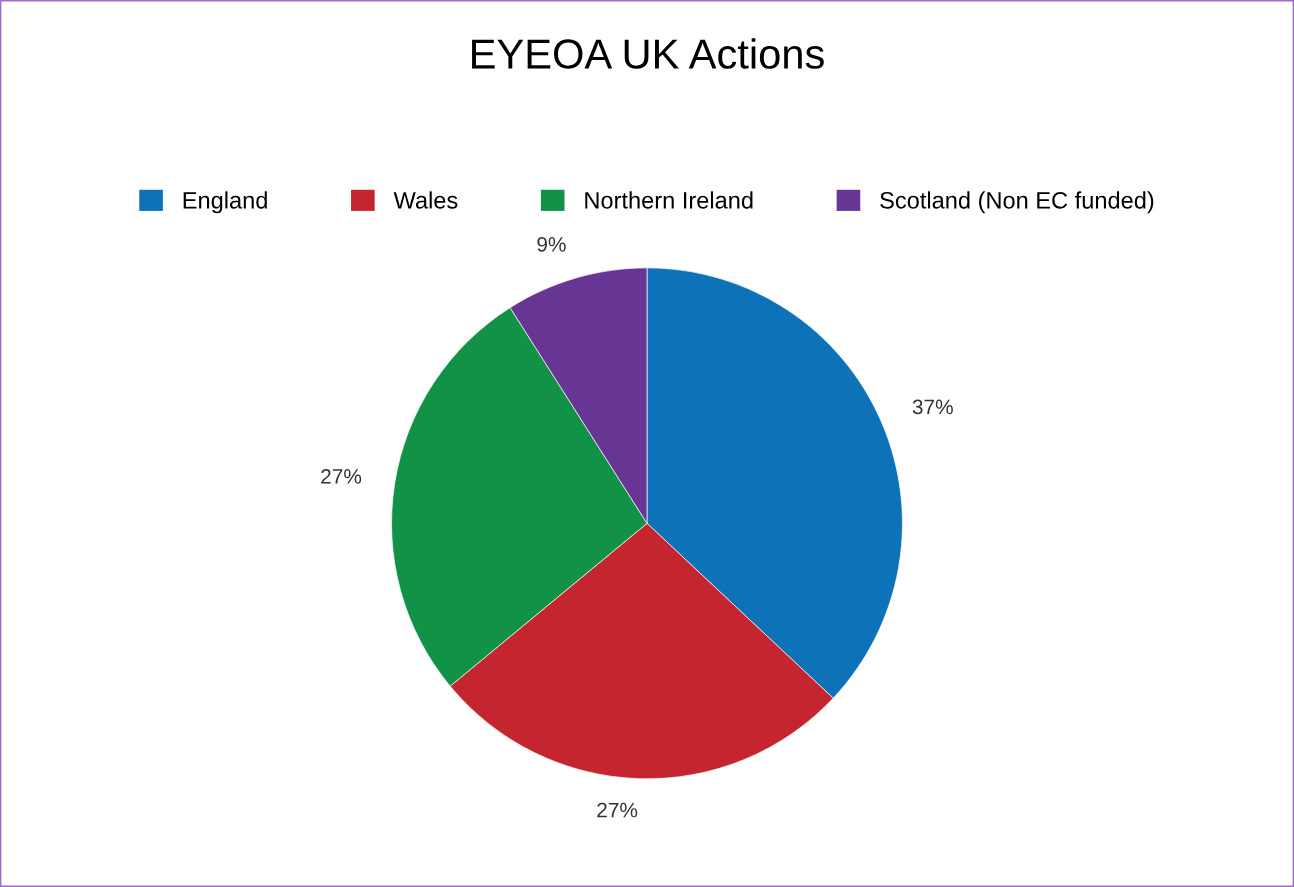  What do you see at coordinates (648, 53) in the screenshot?
I see `chart-title: EYEOA UK Actions` at bounding box center [648, 53].